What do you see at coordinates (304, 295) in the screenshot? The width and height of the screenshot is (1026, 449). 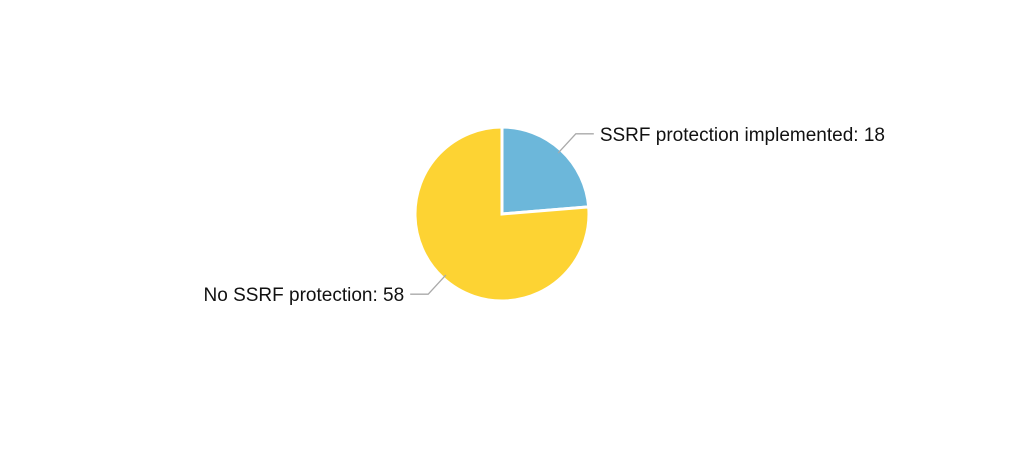 I see `slice-no-ssrf-protection-label: No SSRF protection: 58` at bounding box center [304, 295].